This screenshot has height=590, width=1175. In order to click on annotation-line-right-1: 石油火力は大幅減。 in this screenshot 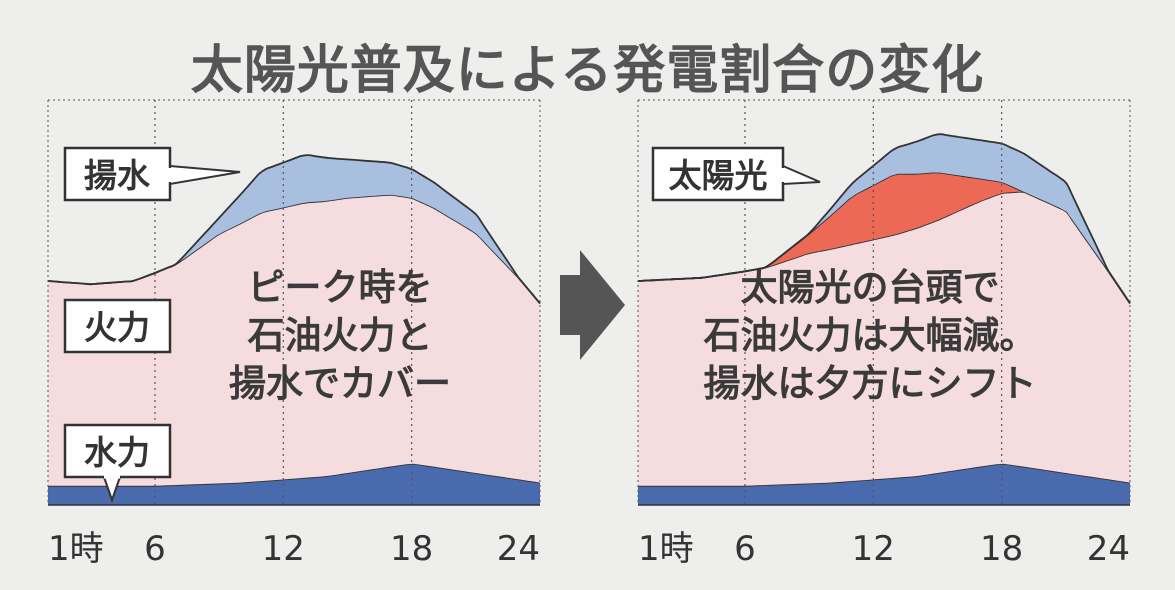, I will do `click(870, 335)`.